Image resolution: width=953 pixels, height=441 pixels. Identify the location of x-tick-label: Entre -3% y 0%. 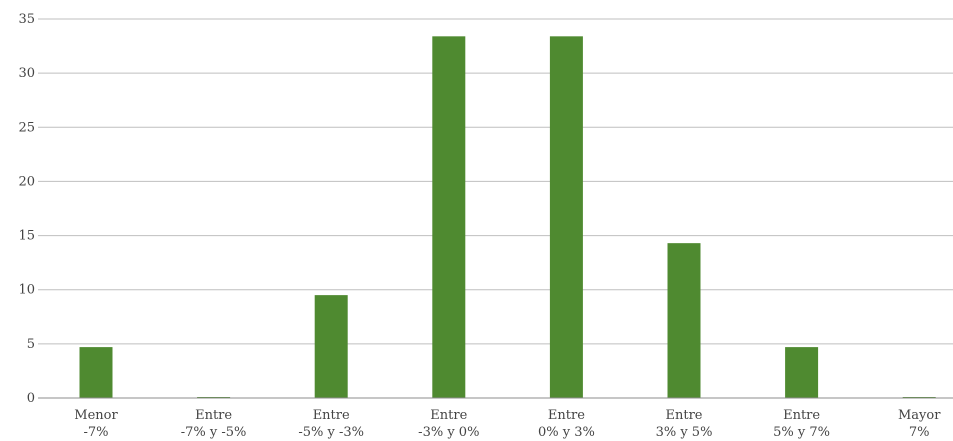
(448, 424).